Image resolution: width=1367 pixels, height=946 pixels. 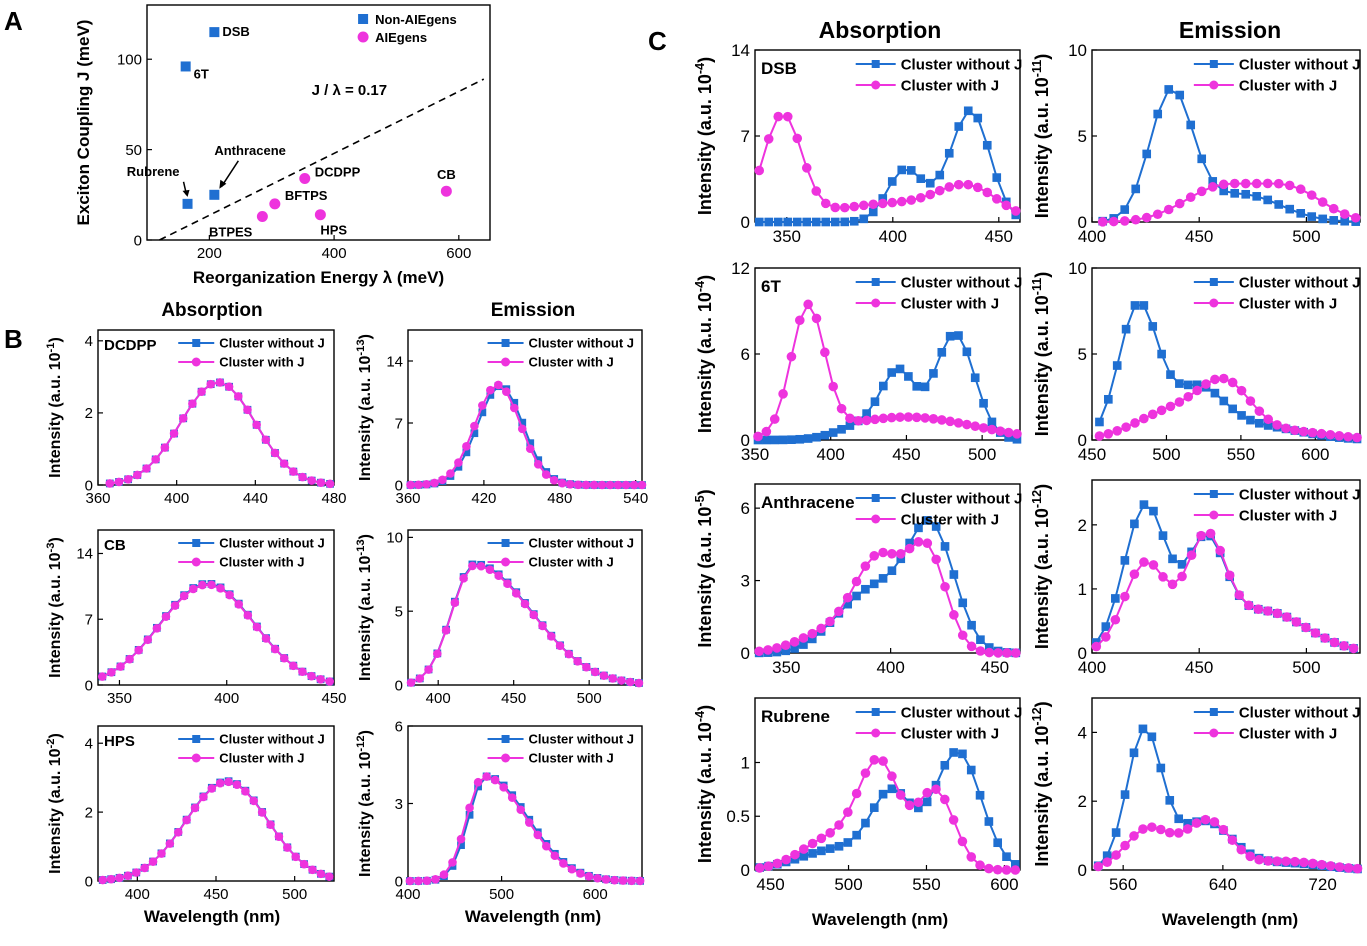 I want to click on legend-marker, so click(x=1213, y=282).